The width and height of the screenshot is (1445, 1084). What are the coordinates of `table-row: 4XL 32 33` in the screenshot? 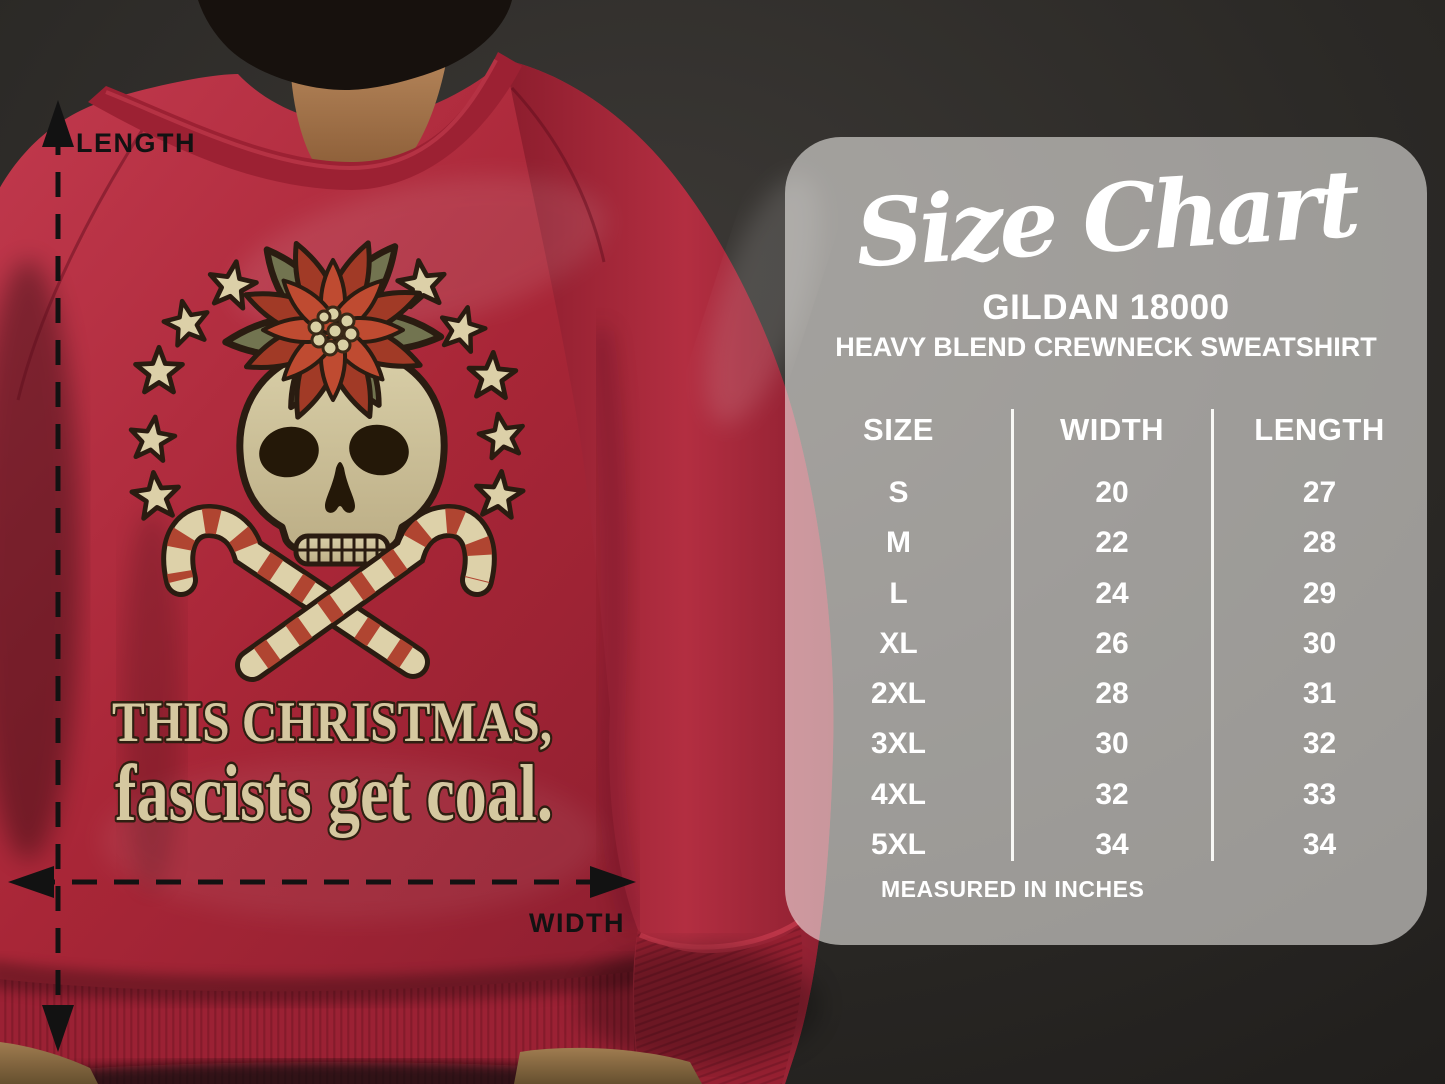 It's located at (1106, 795).